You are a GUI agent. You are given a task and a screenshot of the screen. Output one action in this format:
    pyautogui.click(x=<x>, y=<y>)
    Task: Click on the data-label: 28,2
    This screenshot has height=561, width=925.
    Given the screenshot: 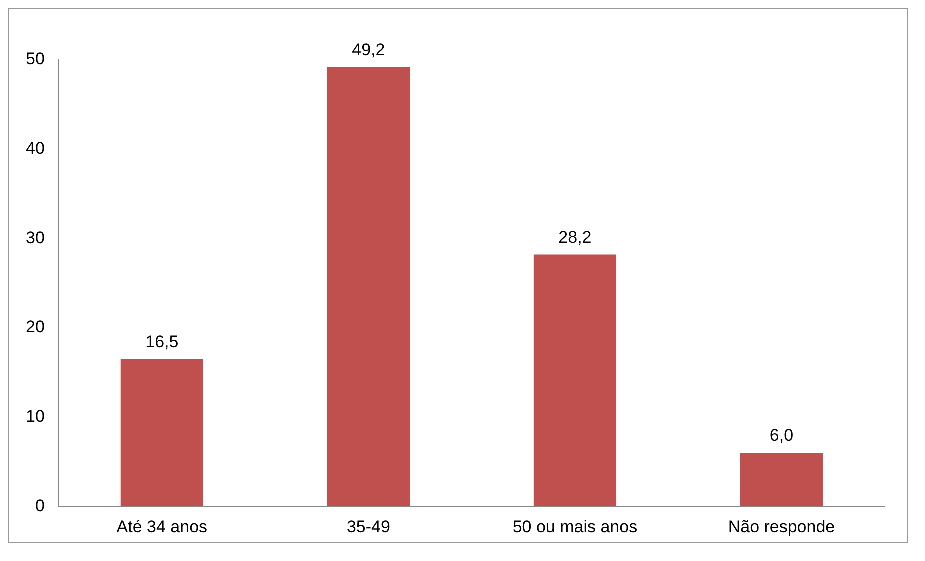 What is the action you would take?
    pyautogui.click(x=575, y=237)
    